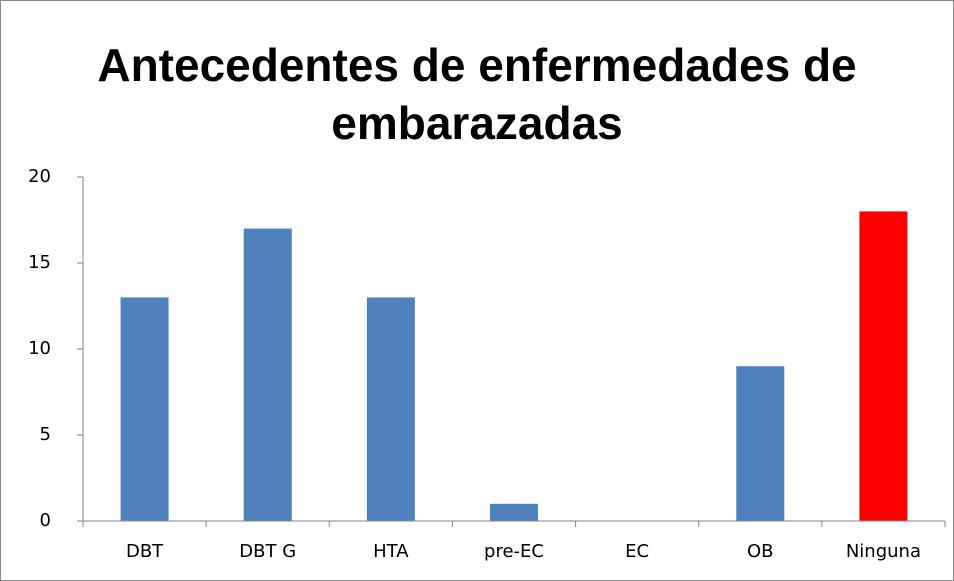 The width and height of the screenshot is (954, 581). I want to click on x-tick-label: OB, so click(760, 551).